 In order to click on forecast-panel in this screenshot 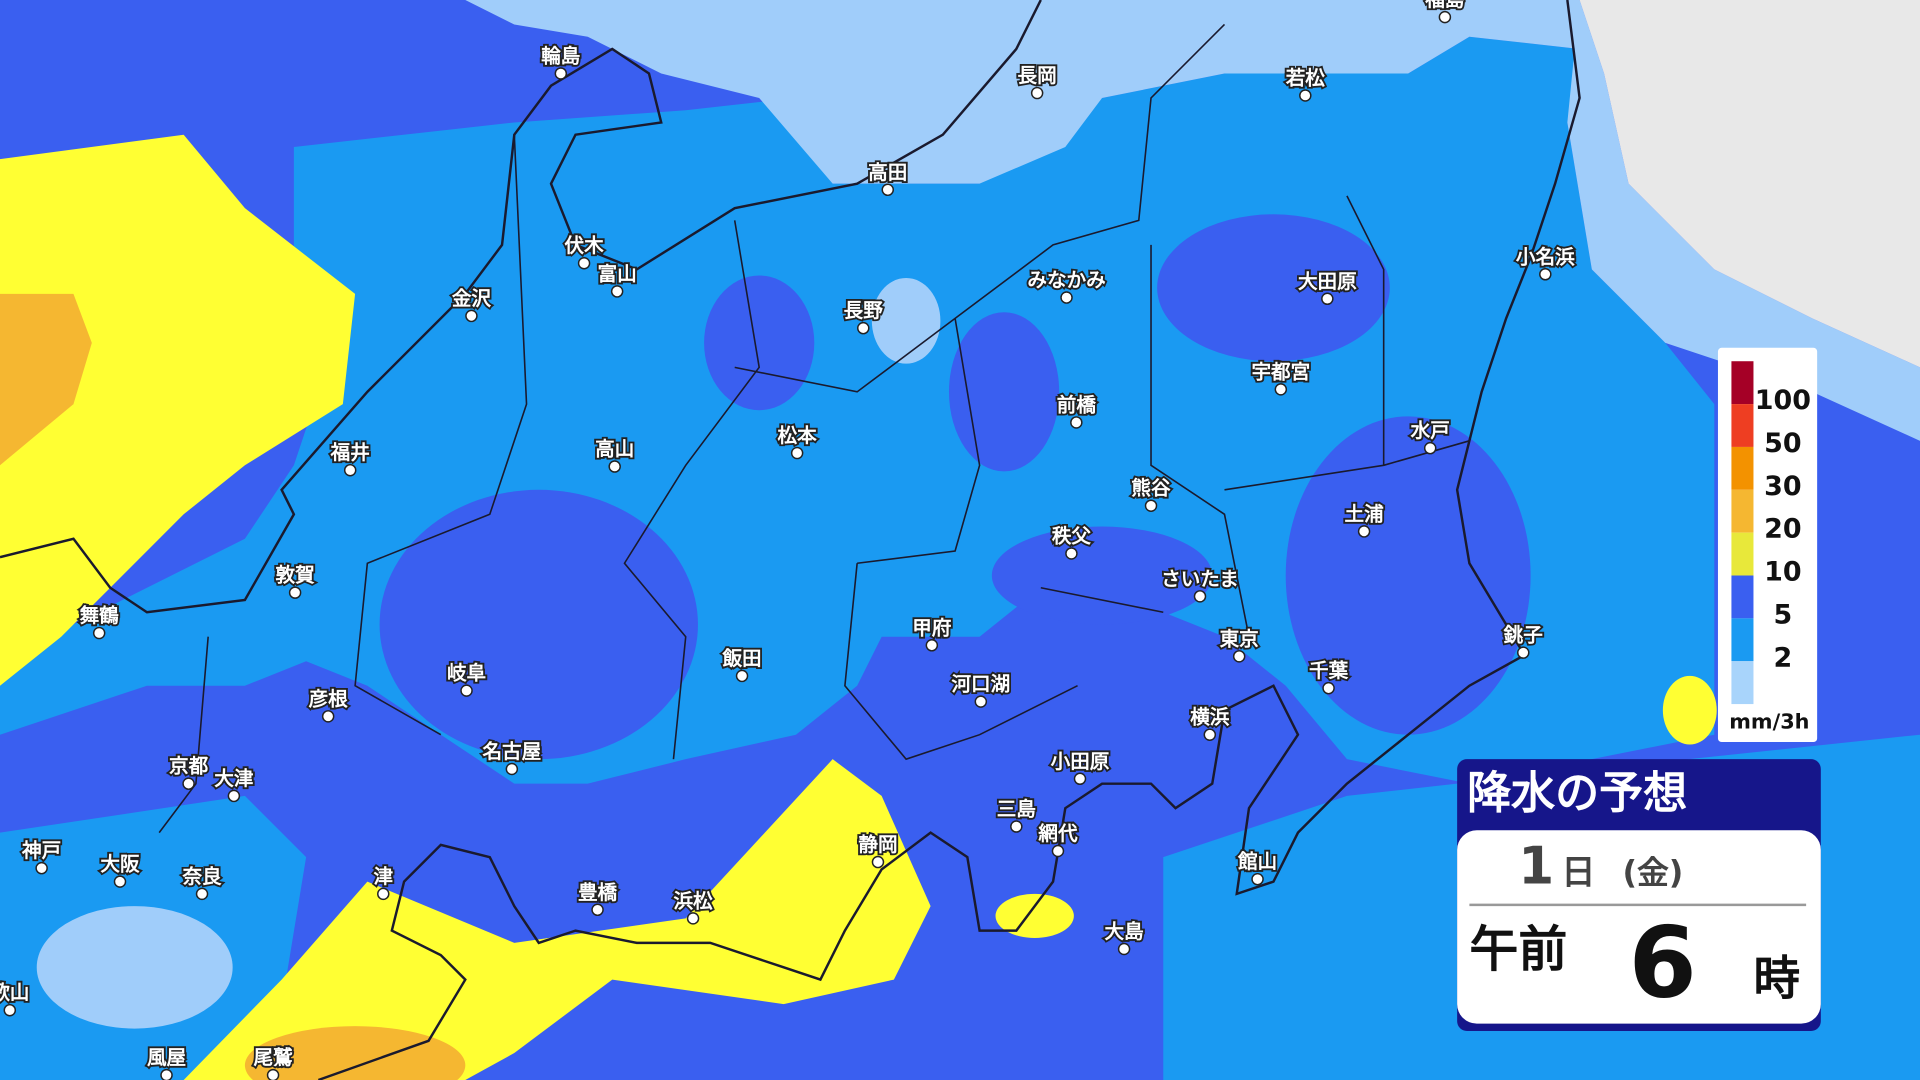, I will do `click(1639, 927)`.